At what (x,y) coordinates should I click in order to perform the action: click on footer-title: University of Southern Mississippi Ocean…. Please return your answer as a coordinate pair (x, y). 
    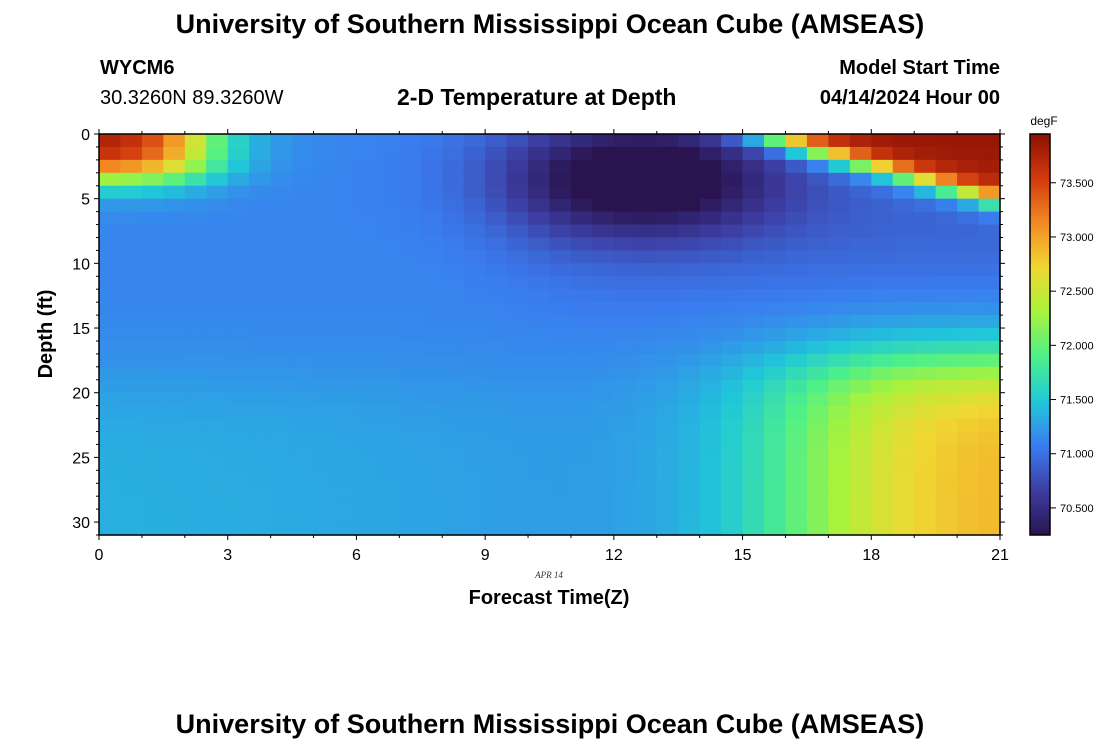
    Looking at the image, I should click on (550, 724).